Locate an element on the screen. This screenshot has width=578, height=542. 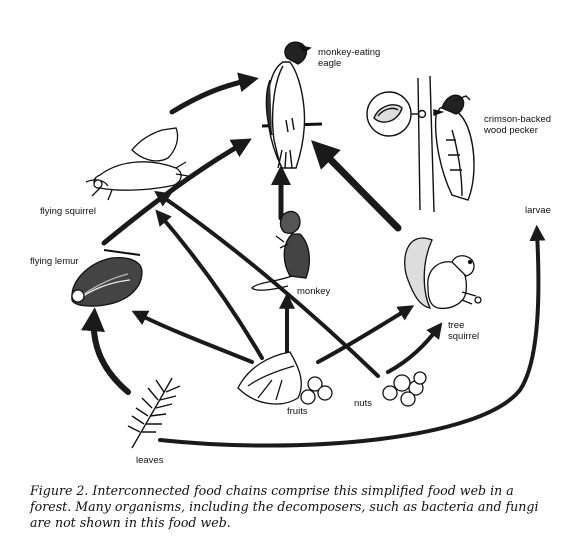
arrow-flying-lemur-to-eagle is located at coordinates (176, 192).